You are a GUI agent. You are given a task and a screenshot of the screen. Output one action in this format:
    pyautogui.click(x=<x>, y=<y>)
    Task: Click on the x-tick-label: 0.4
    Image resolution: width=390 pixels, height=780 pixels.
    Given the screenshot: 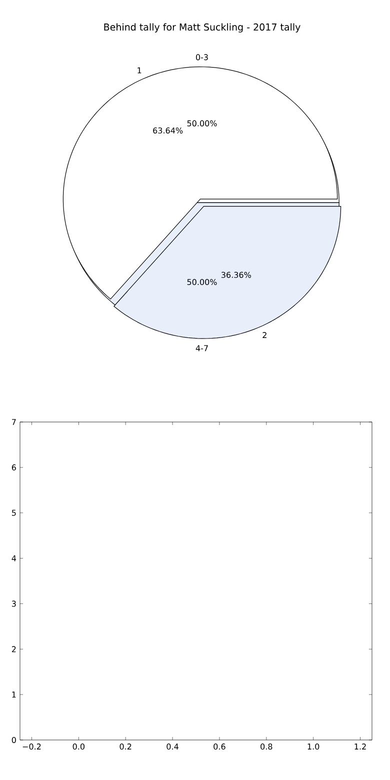 What is the action you would take?
    pyautogui.click(x=172, y=747)
    